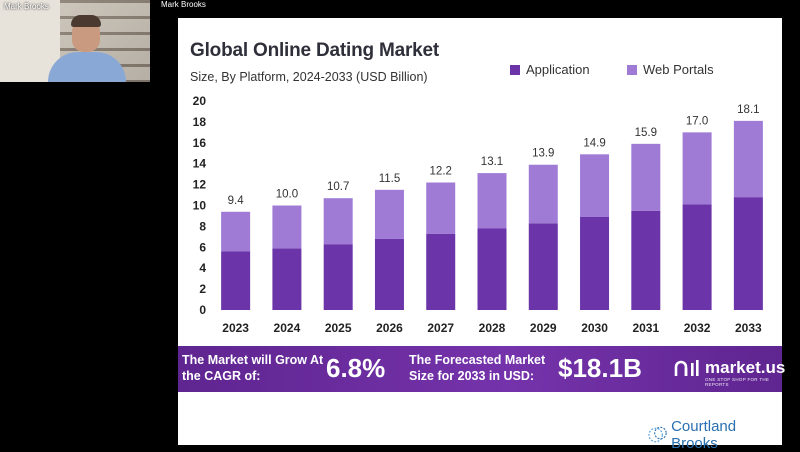 The width and height of the screenshot is (800, 452). What do you see at coordinates (87, 67) in the screenshot?
I see `participant-body` at bounding box center [87, 67].